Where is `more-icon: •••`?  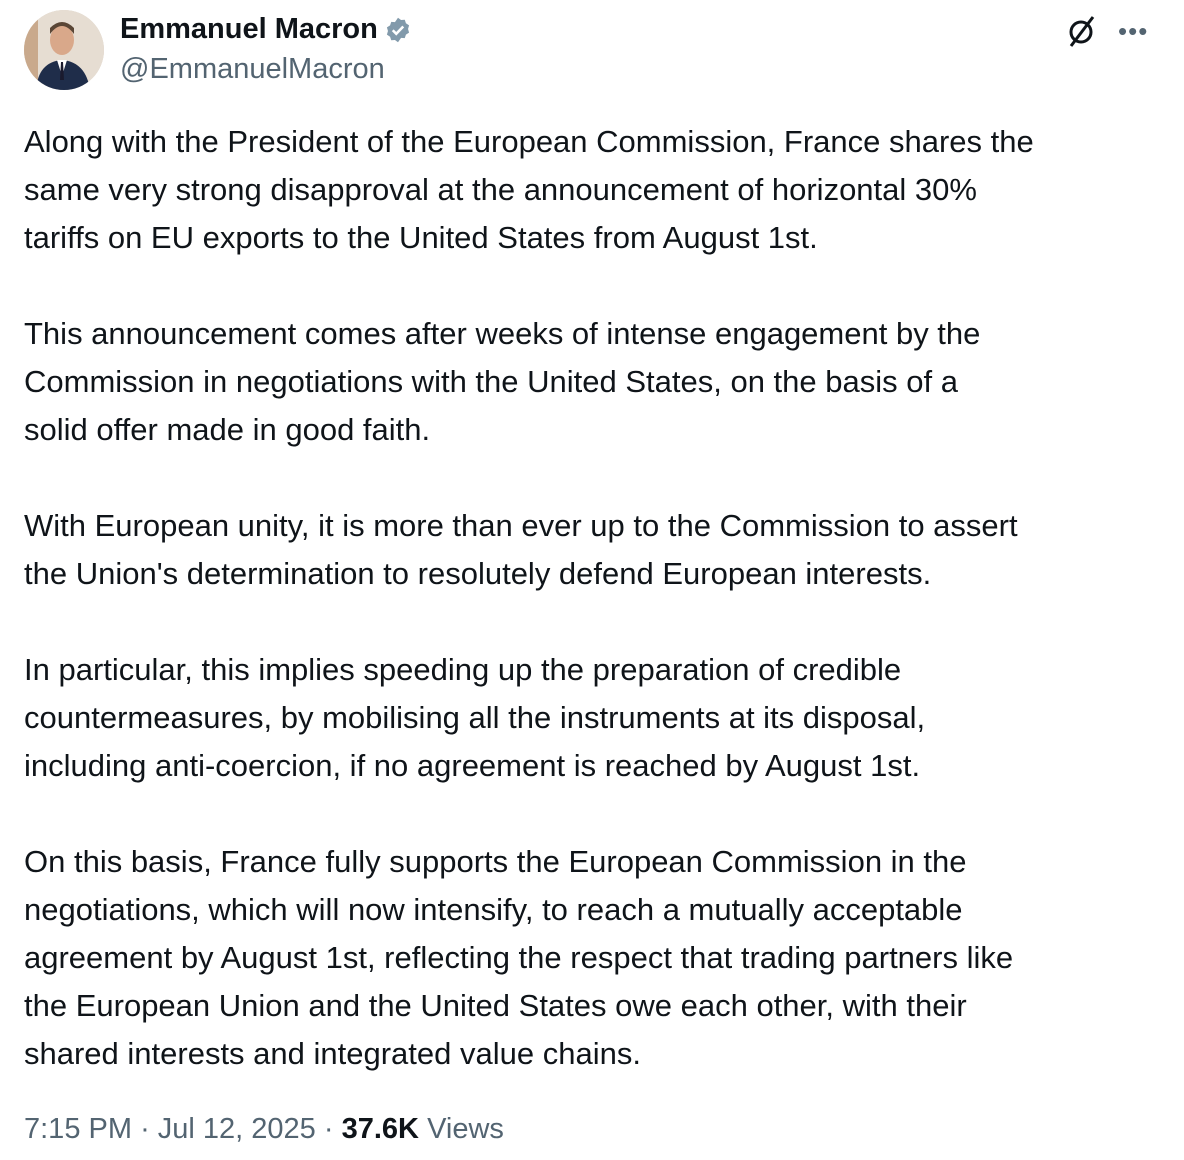
more-icon: ••• is located at coordinates (1133, 31).